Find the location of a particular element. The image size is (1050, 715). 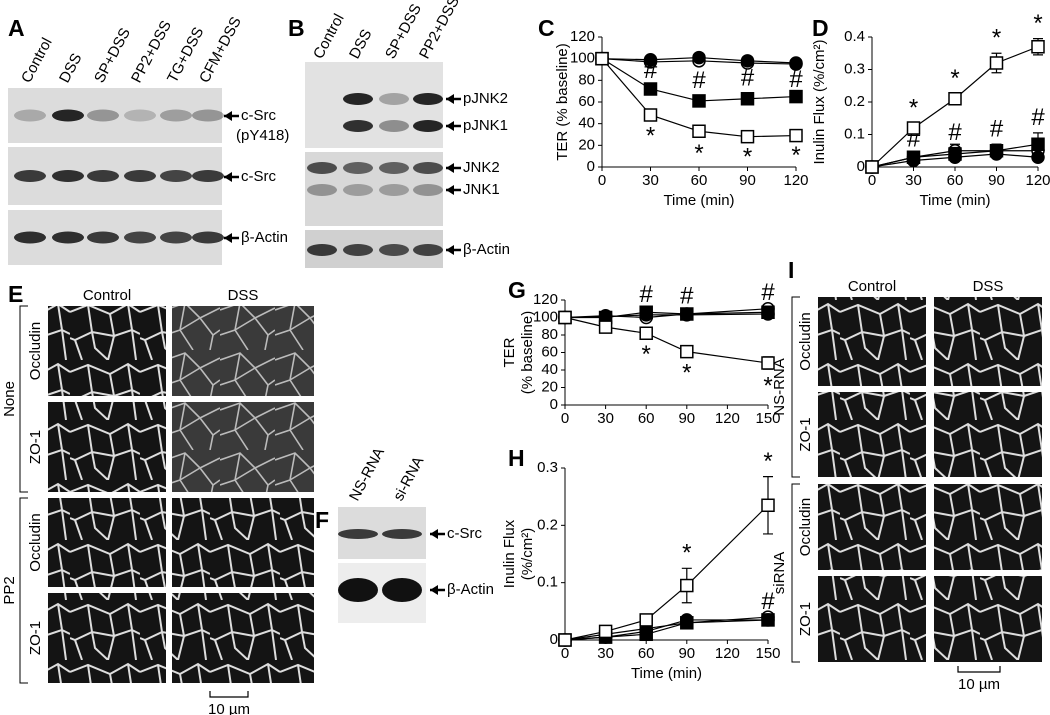

column-label: Control is located at coordinates (872, 286).